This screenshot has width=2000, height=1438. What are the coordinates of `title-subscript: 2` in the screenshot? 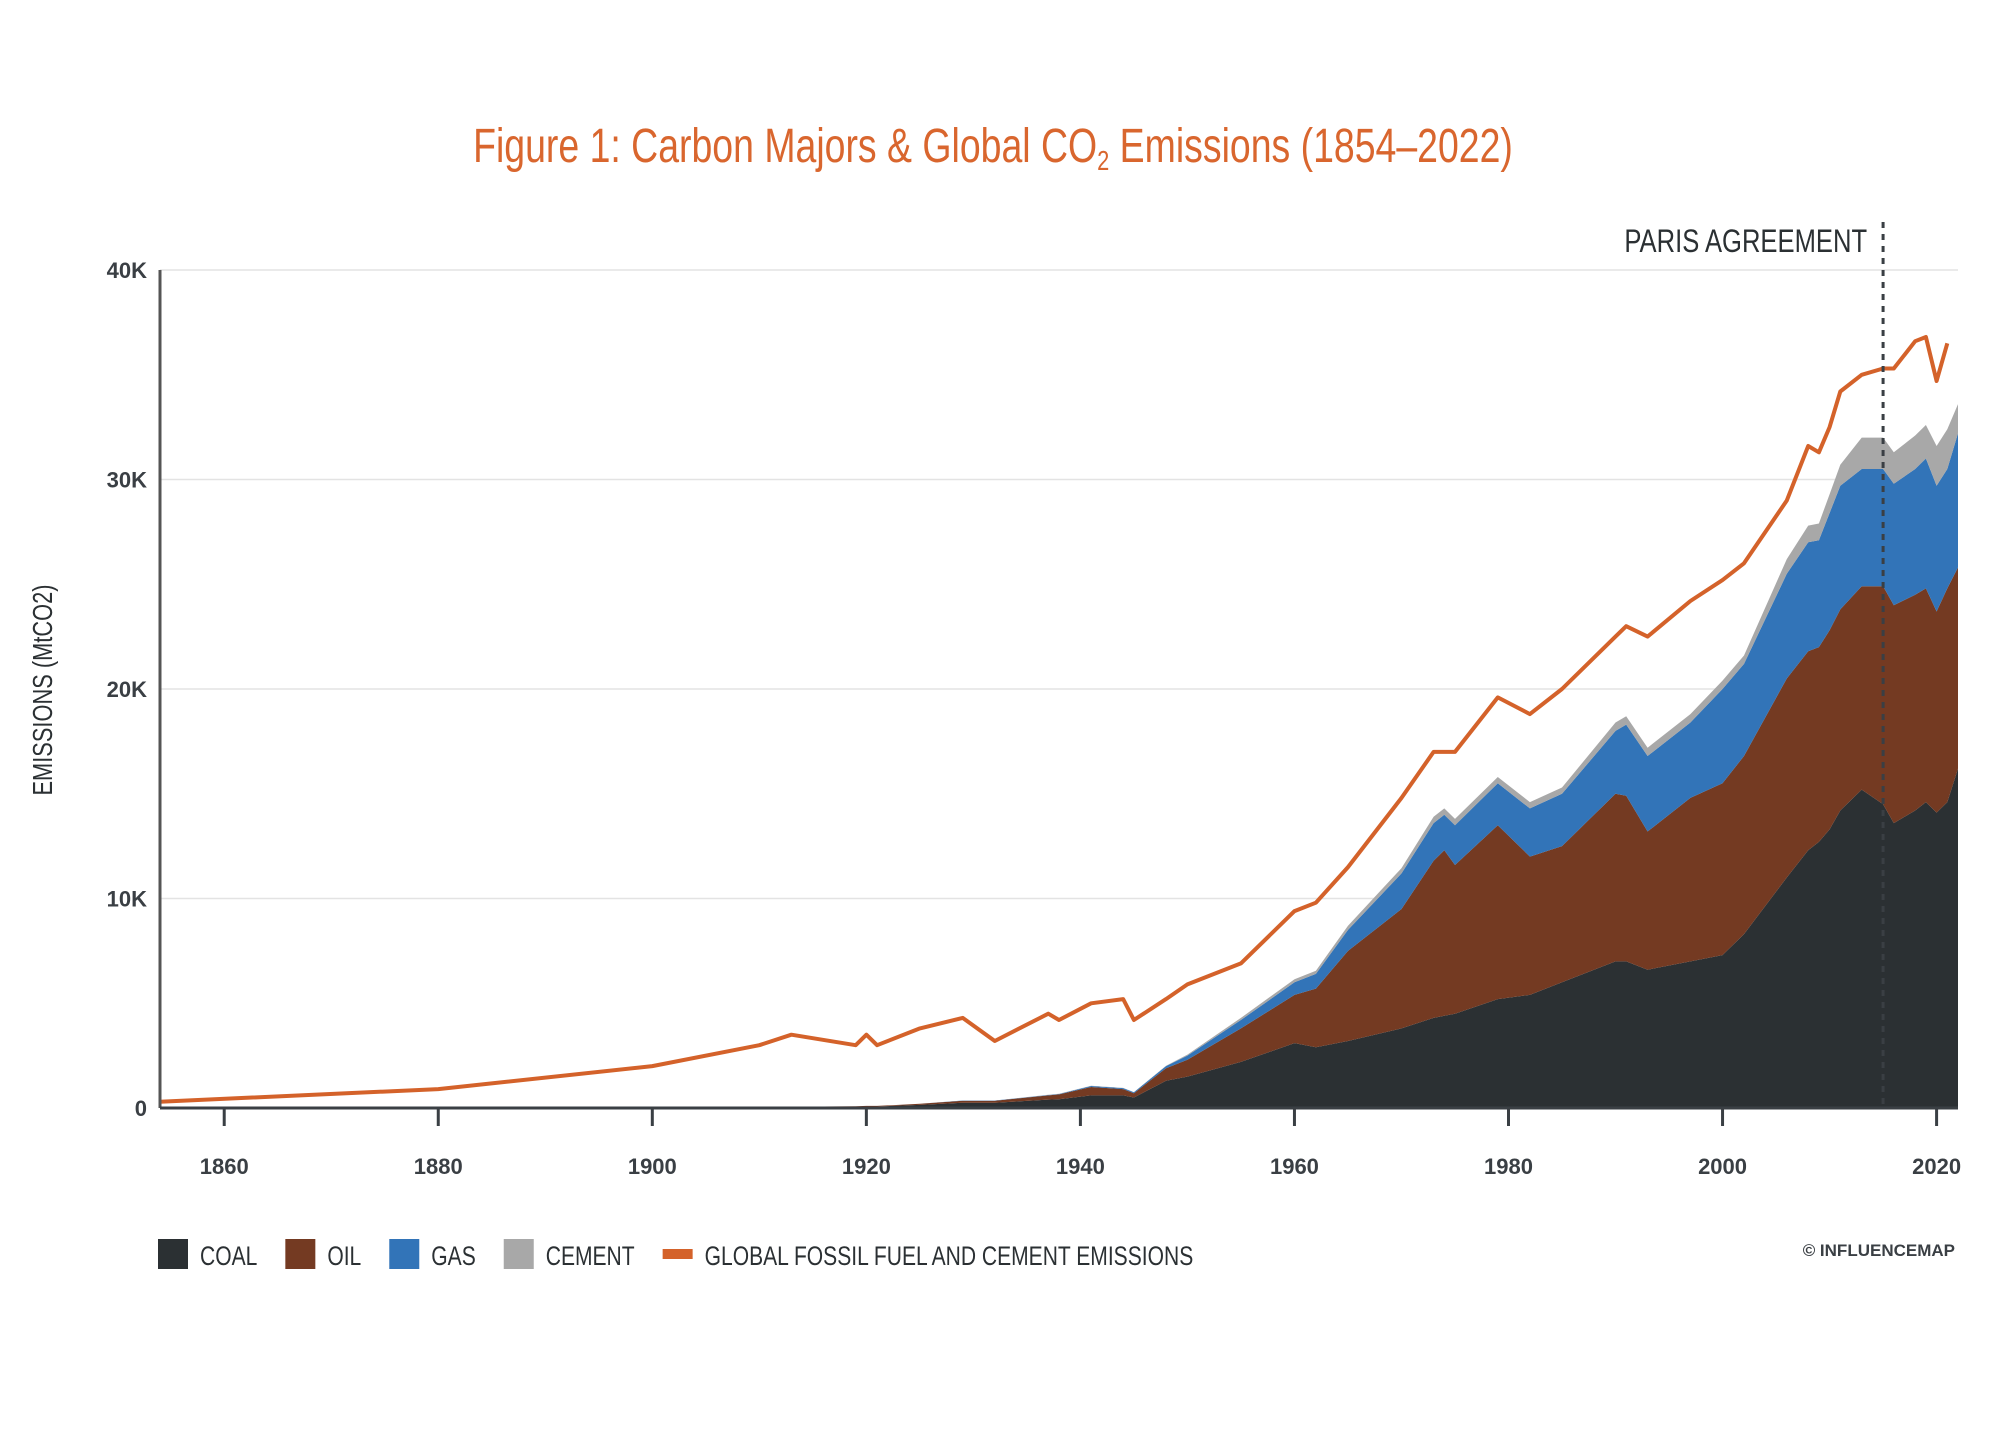 It's located at (1103, 160).